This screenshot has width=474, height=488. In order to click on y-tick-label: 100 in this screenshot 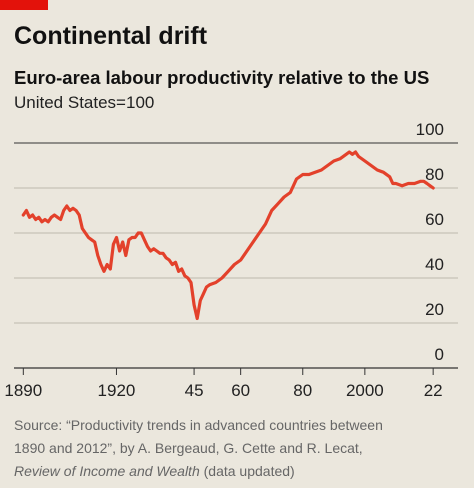, I will do `click(430, 129)`.